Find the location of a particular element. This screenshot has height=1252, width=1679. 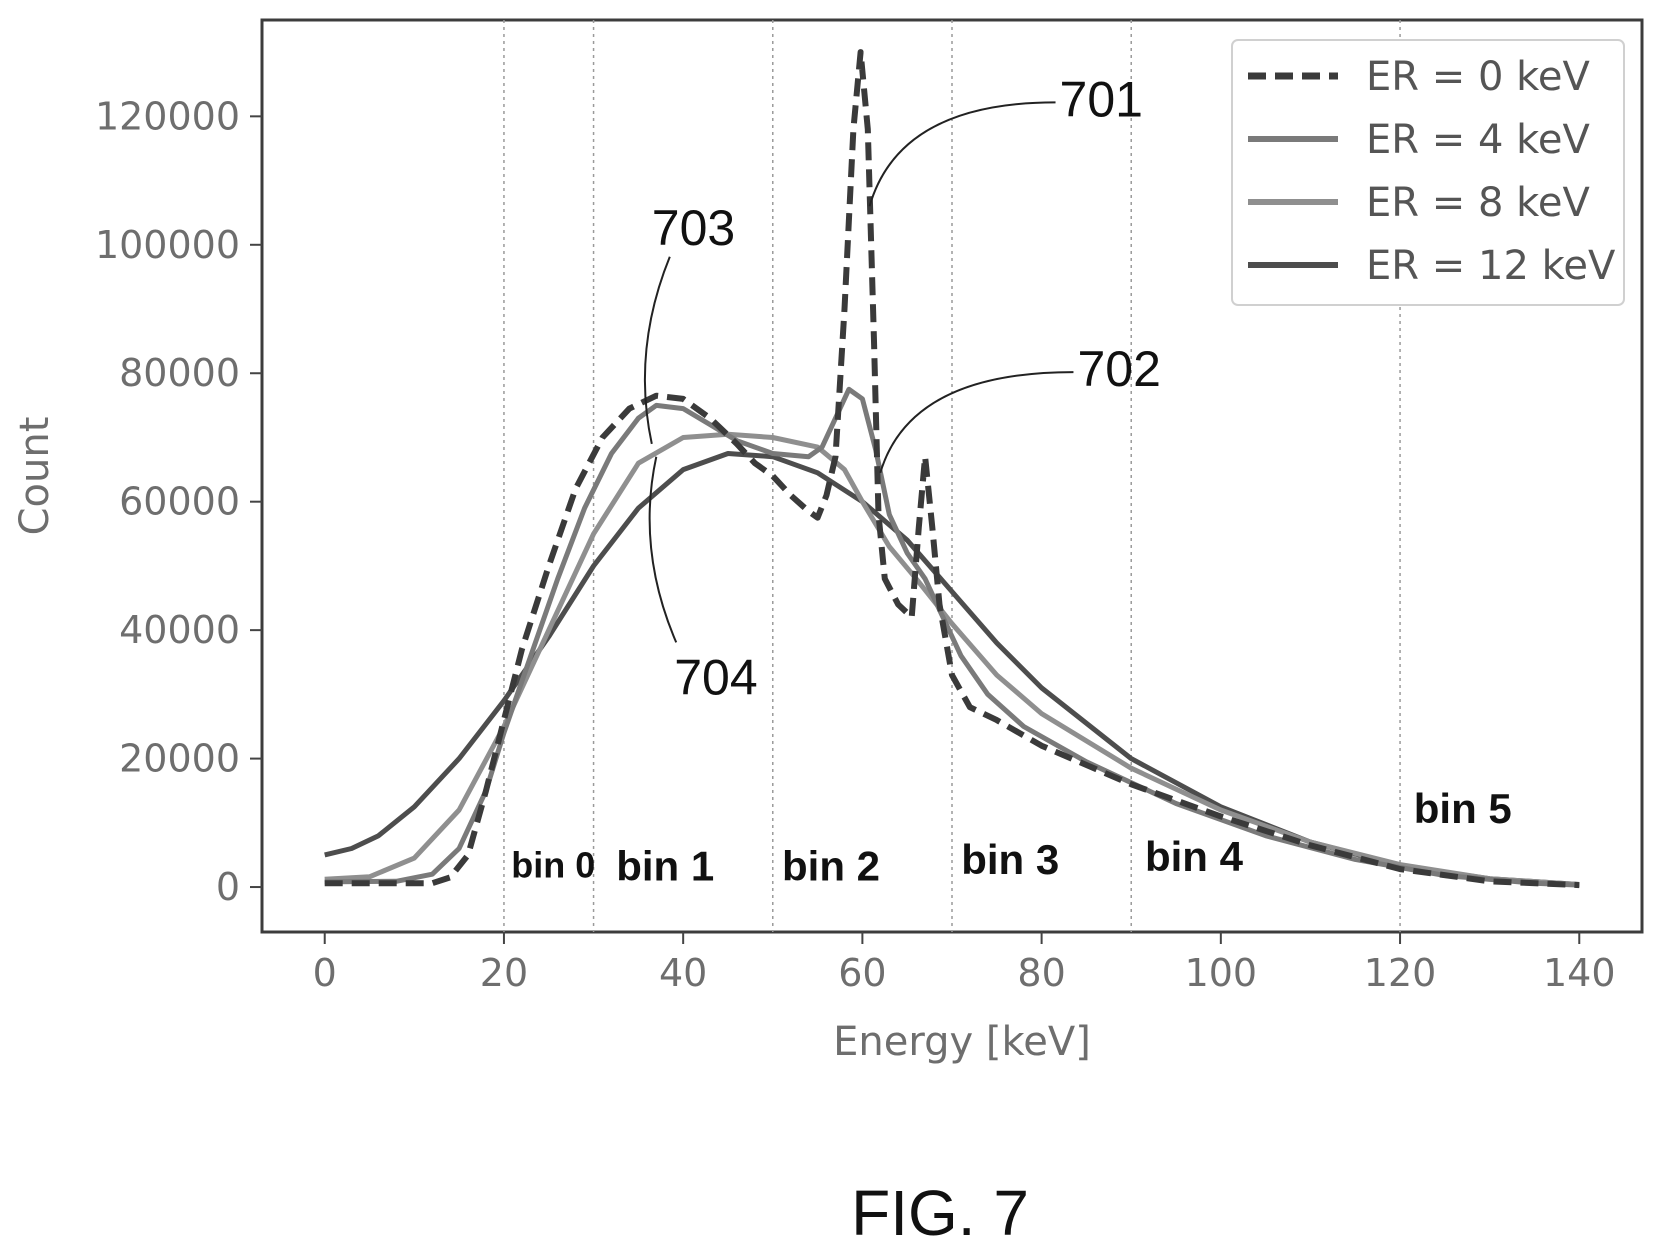

y-tick-label: 120000 is located at coordinates (167, 116).